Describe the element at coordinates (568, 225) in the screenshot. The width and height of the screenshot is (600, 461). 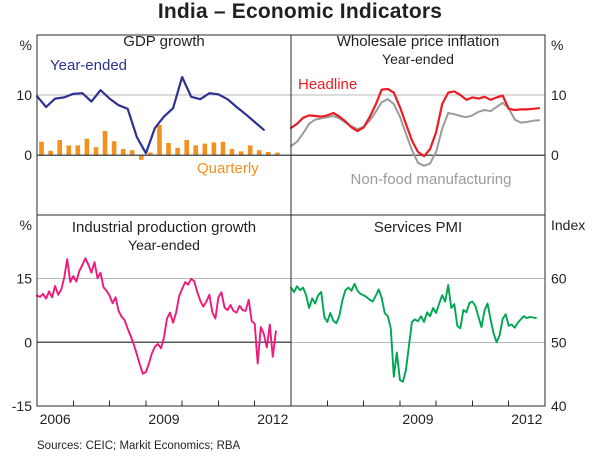
I see `axis-unit-label: Index` at that location.